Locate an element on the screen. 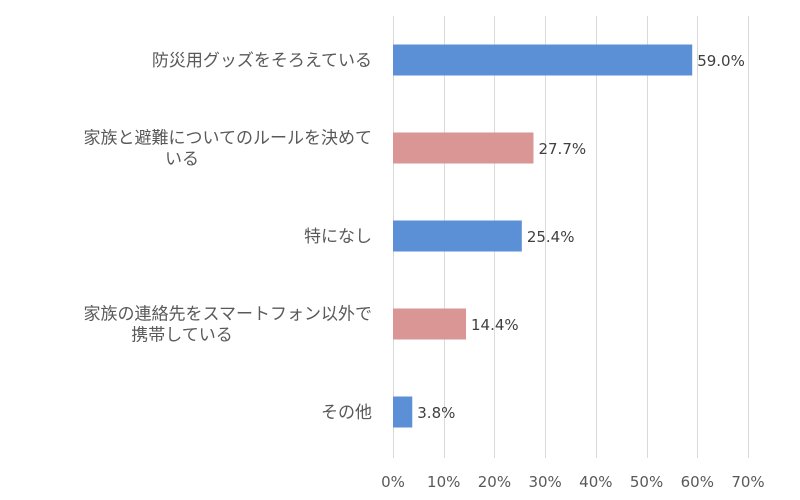  x-tick-label: 70% is located at coordinates (747, 482).